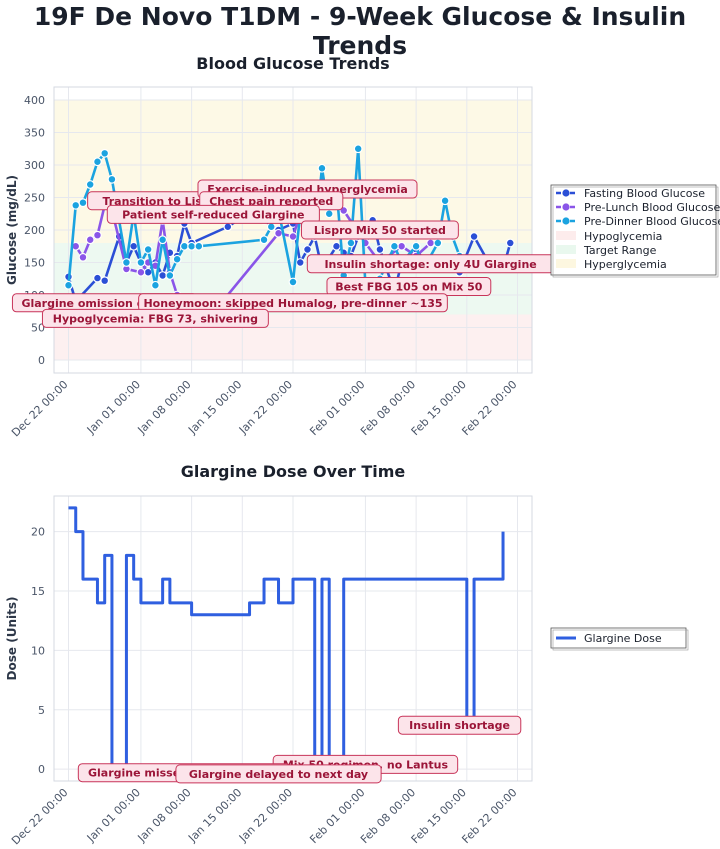 This screenshot has width=720, height=849. Describe the element at coordinates (409, 287) in the screenshot. I see `annotation-label: Best FBG 105 on Mix 50` at that location.